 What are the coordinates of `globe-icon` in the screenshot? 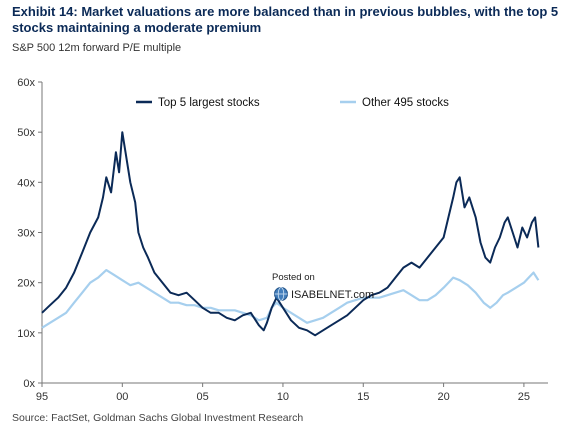 It's located at (281, 294).